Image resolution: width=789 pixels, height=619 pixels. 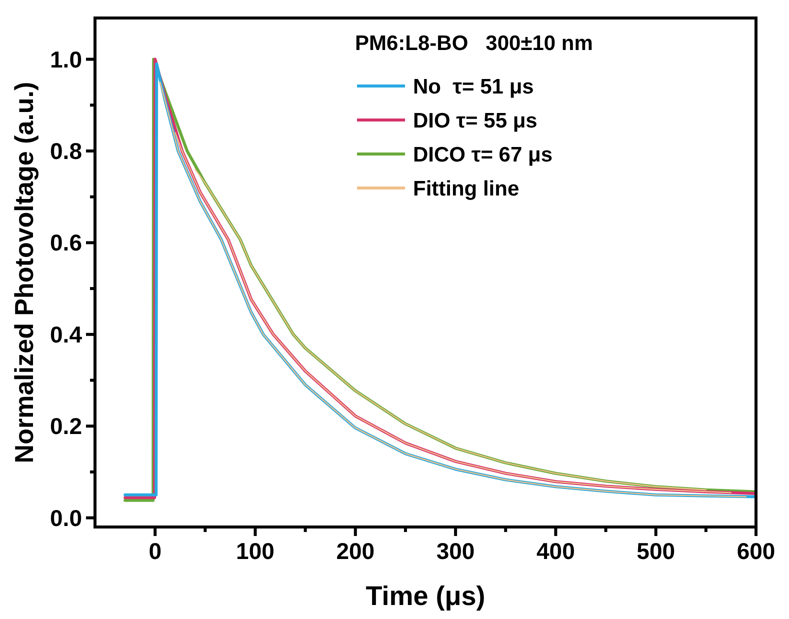 What do you see at coordinates (426, 596) in the screenshot?
I see `x-axis-title: Time (μs)` at bounding box center [426, 596].